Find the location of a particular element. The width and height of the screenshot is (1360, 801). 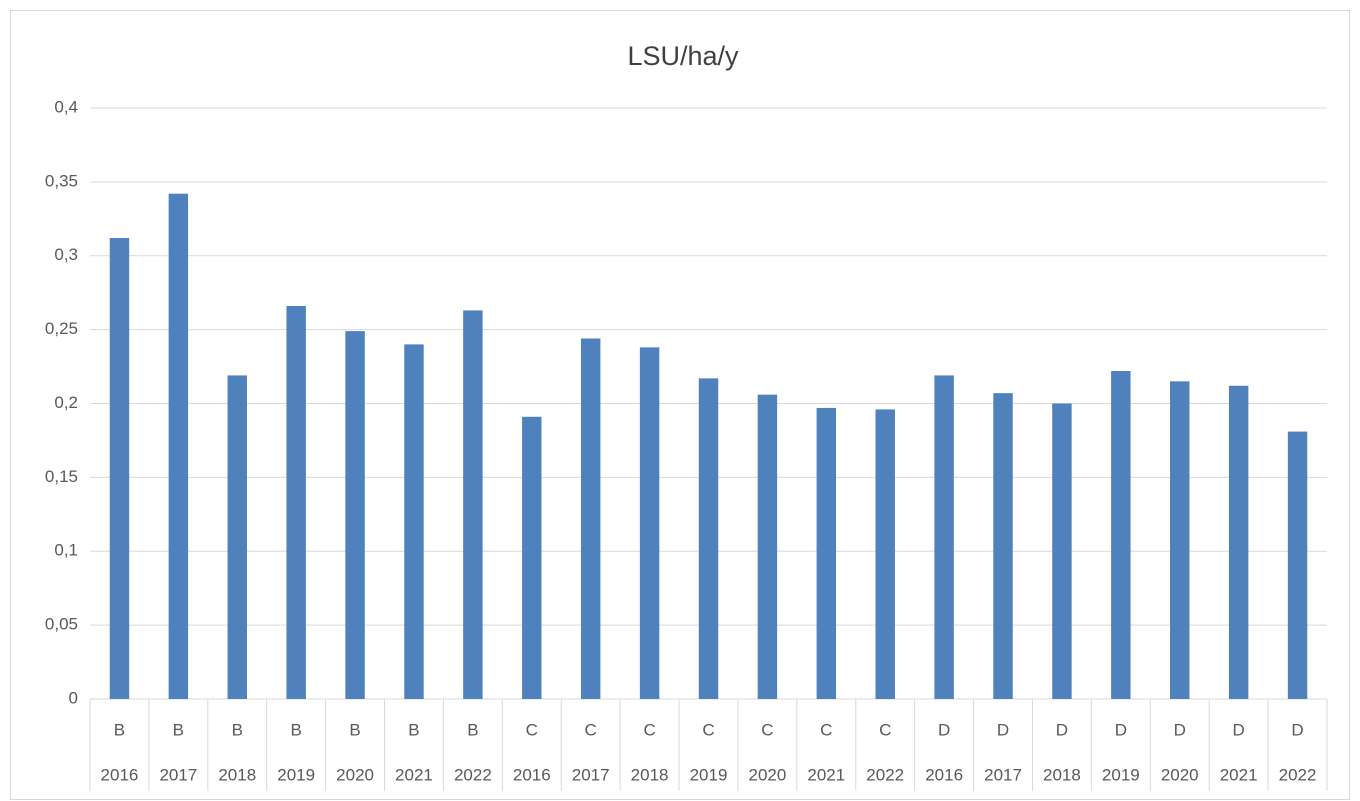

y-tick-label: 0,15 is located at coordinates (61, 476).